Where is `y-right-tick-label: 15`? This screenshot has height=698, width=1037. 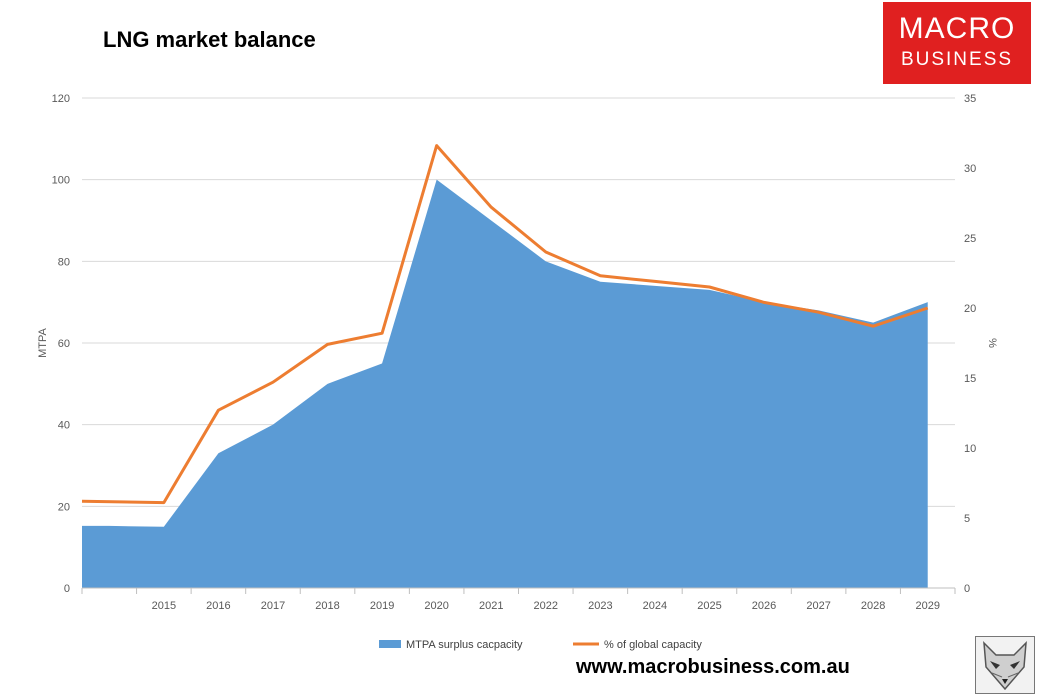
y-right-tick-label: 15 is located at coordinates (970, 379).